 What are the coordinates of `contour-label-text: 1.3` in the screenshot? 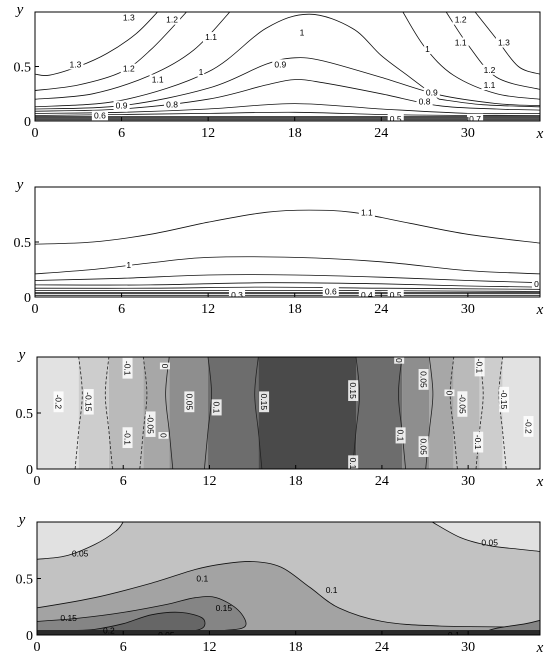 It's located at (504, 43).